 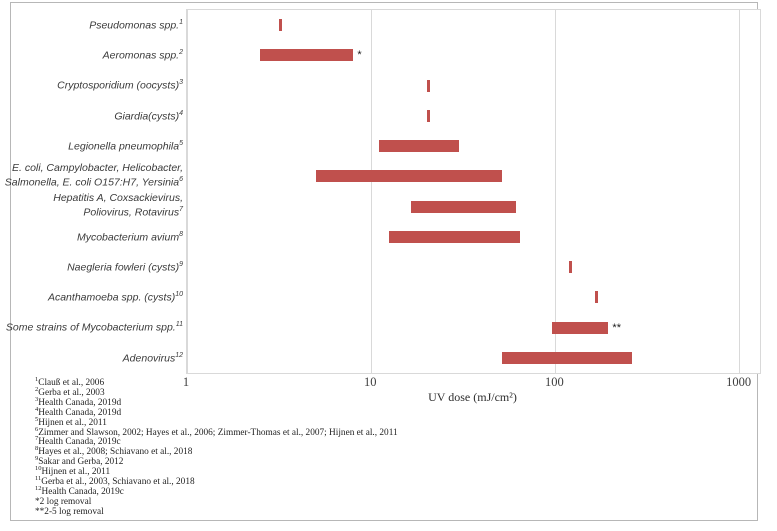 I want to click on x-tick-label: 10, so click(x=370, y=382).